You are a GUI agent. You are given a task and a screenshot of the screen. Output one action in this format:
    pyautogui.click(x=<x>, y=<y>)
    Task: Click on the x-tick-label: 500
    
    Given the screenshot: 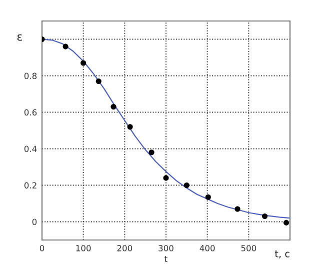 What is the action you would take?
    pyautogui.click(x=248, y=248)
    